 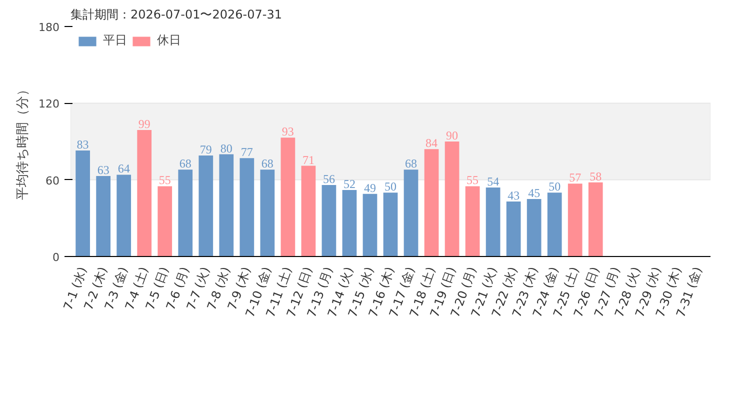 I want to click on data-label: 80, so click(x=226, y=148).